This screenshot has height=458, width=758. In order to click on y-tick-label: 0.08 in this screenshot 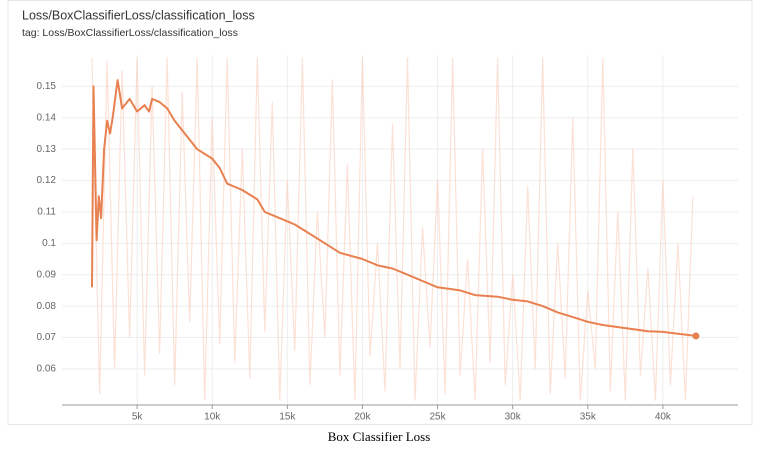, I will do `click(47, 306)`.